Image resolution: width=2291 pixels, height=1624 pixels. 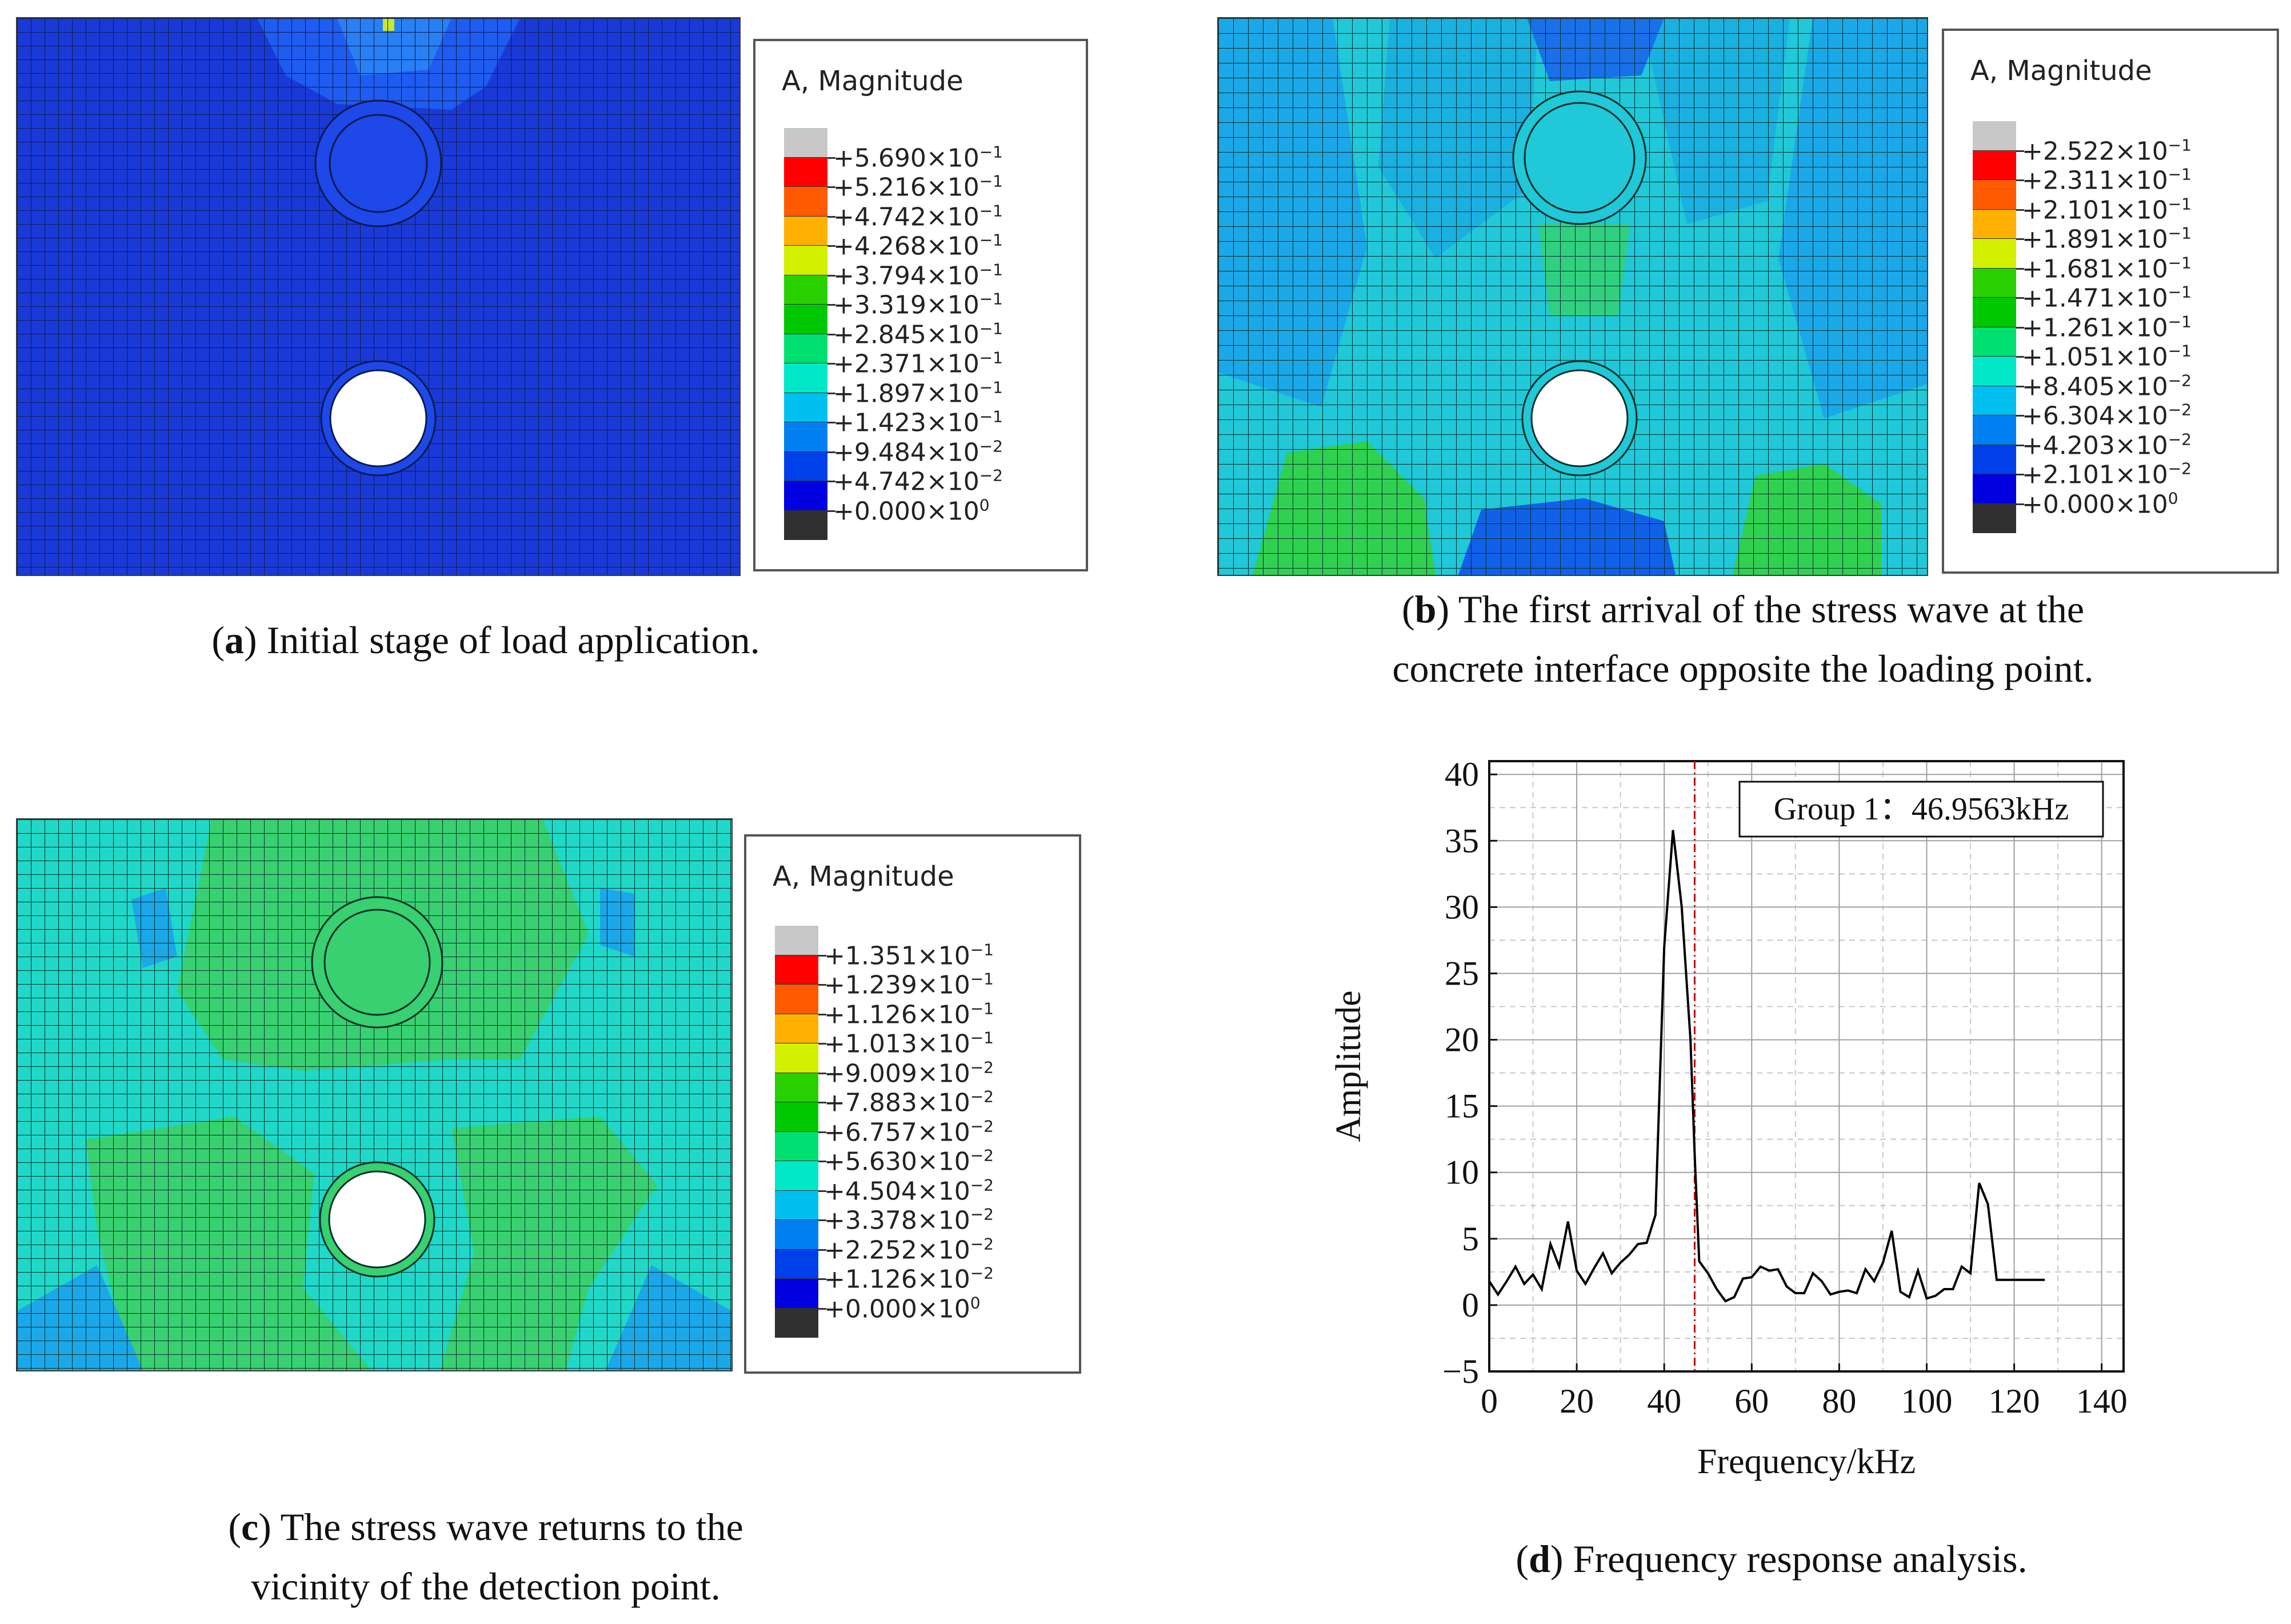 I want to click on legend-label: +2.101×10−1, so click(x=2107, y=209).